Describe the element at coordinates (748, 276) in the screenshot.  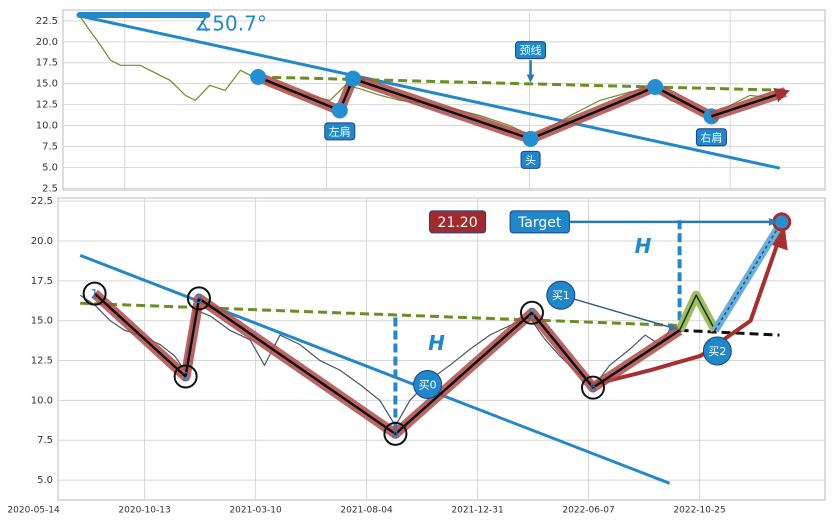
I see `target-line` at that location.